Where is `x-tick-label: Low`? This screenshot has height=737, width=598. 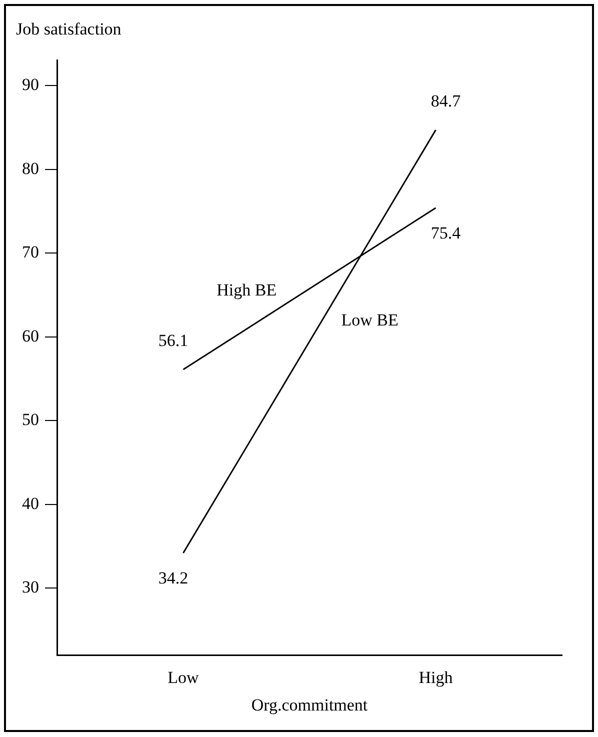
x-tick-label: Low is located at coordinates (184, 677).